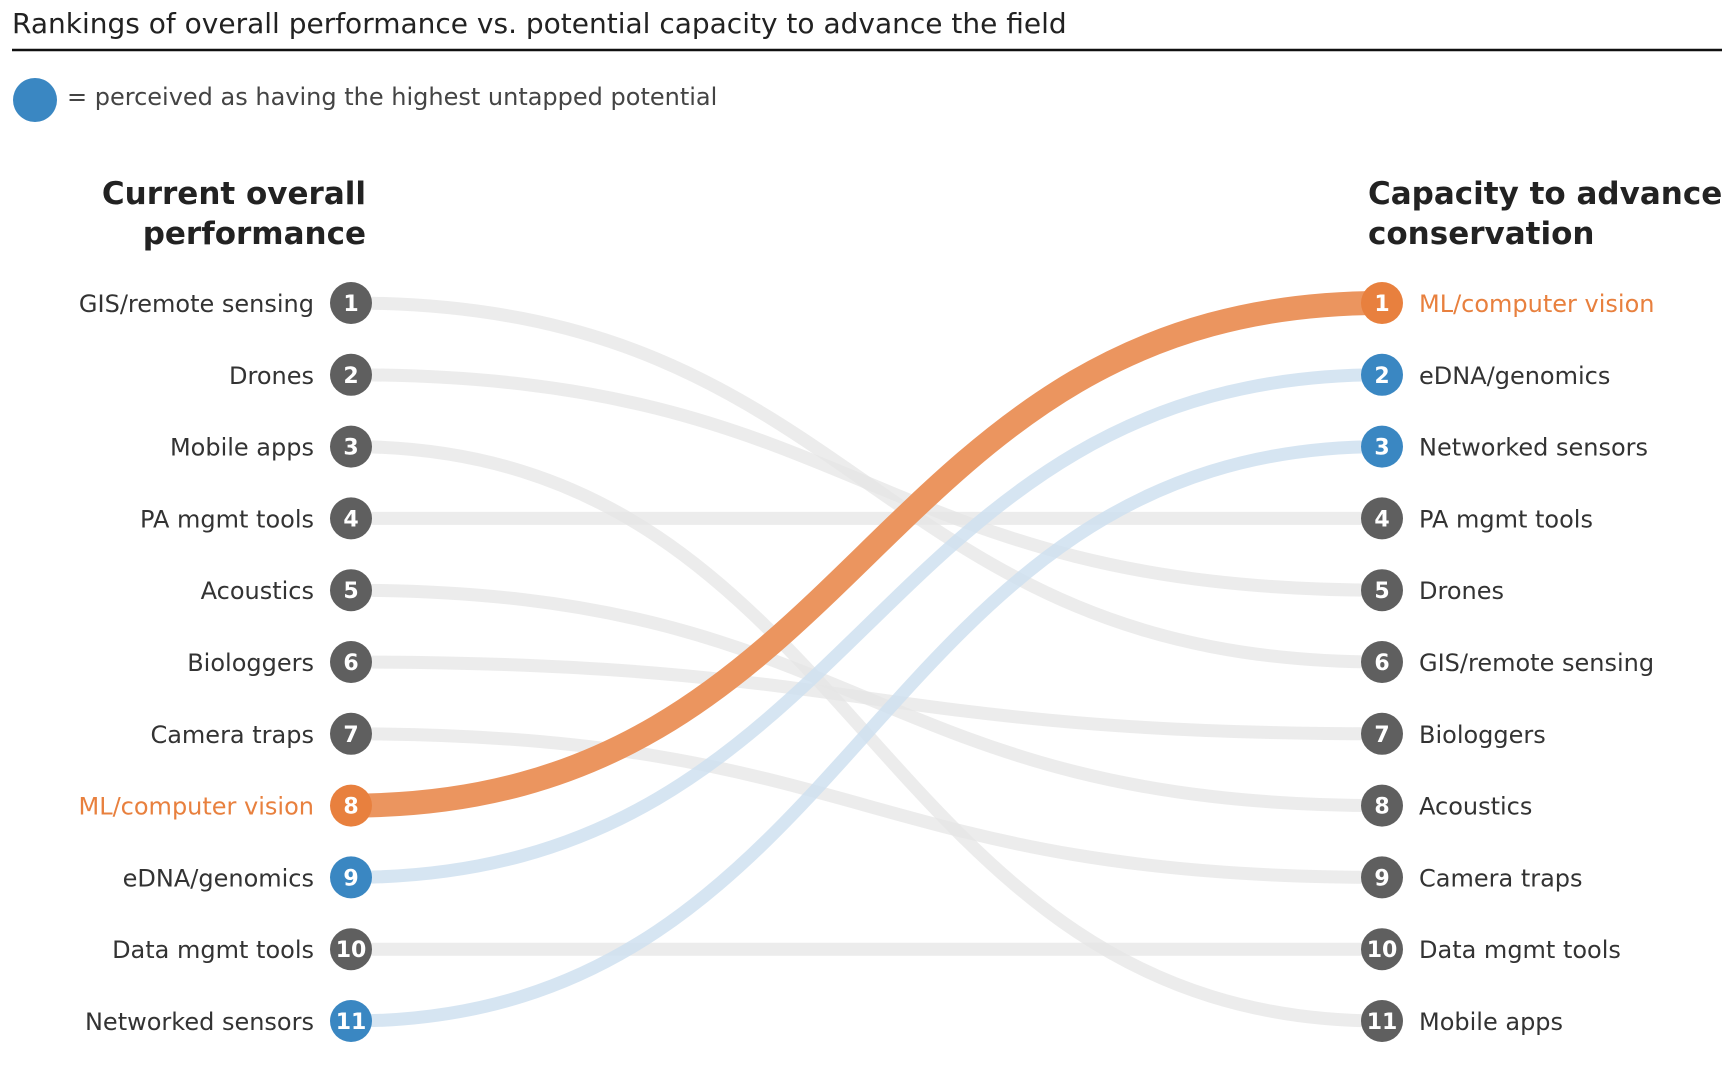 This screenshot has height=1080, width=1736. What do you see at coordinates (254, 234) in the screenshot?
I see `left-heading-line: performance` at bounding box center [254, 234].